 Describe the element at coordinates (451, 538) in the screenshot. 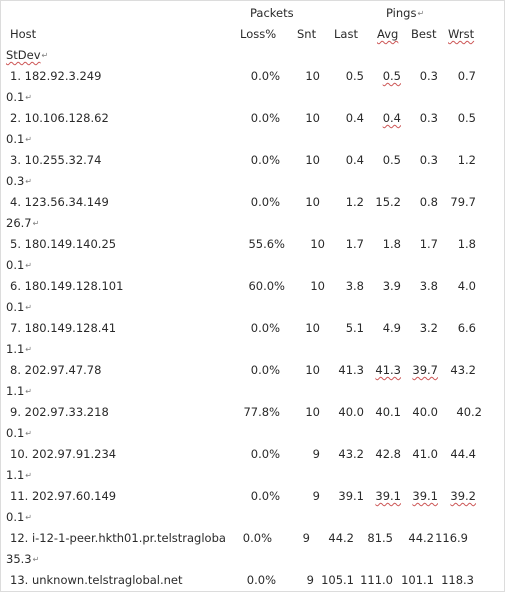

I see `hop-wrst: 116.9` at that location.